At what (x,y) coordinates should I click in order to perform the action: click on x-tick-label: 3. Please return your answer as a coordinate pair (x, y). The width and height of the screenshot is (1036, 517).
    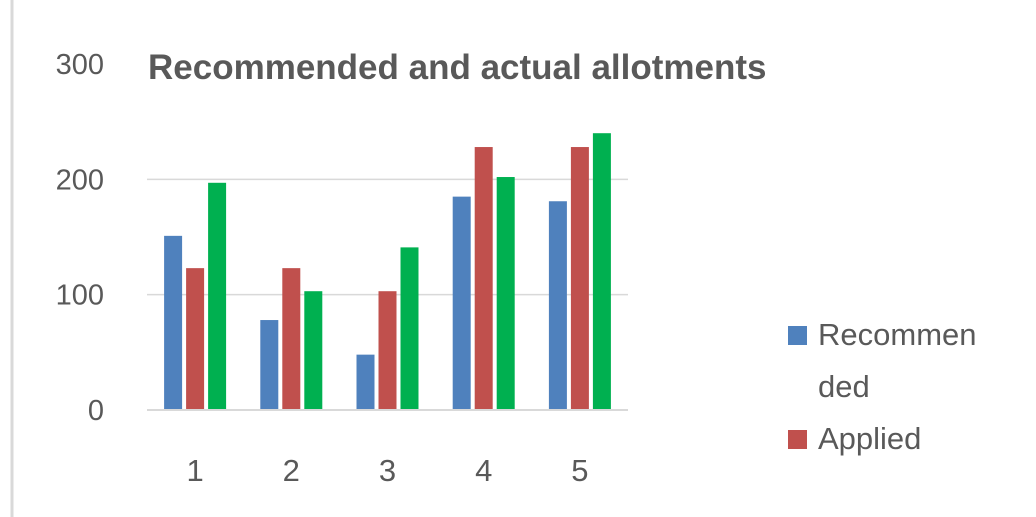
    Looking at the image, I should click on (387, 470).